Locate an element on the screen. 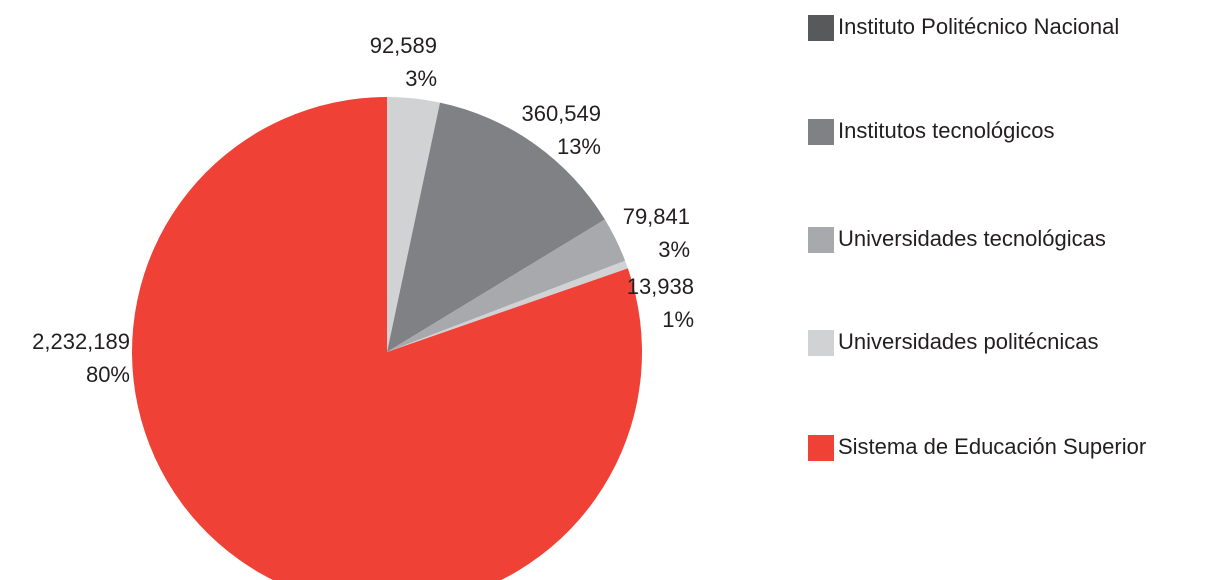  legend-label: Universidades politécnicas is located at coordinates (968, 341).